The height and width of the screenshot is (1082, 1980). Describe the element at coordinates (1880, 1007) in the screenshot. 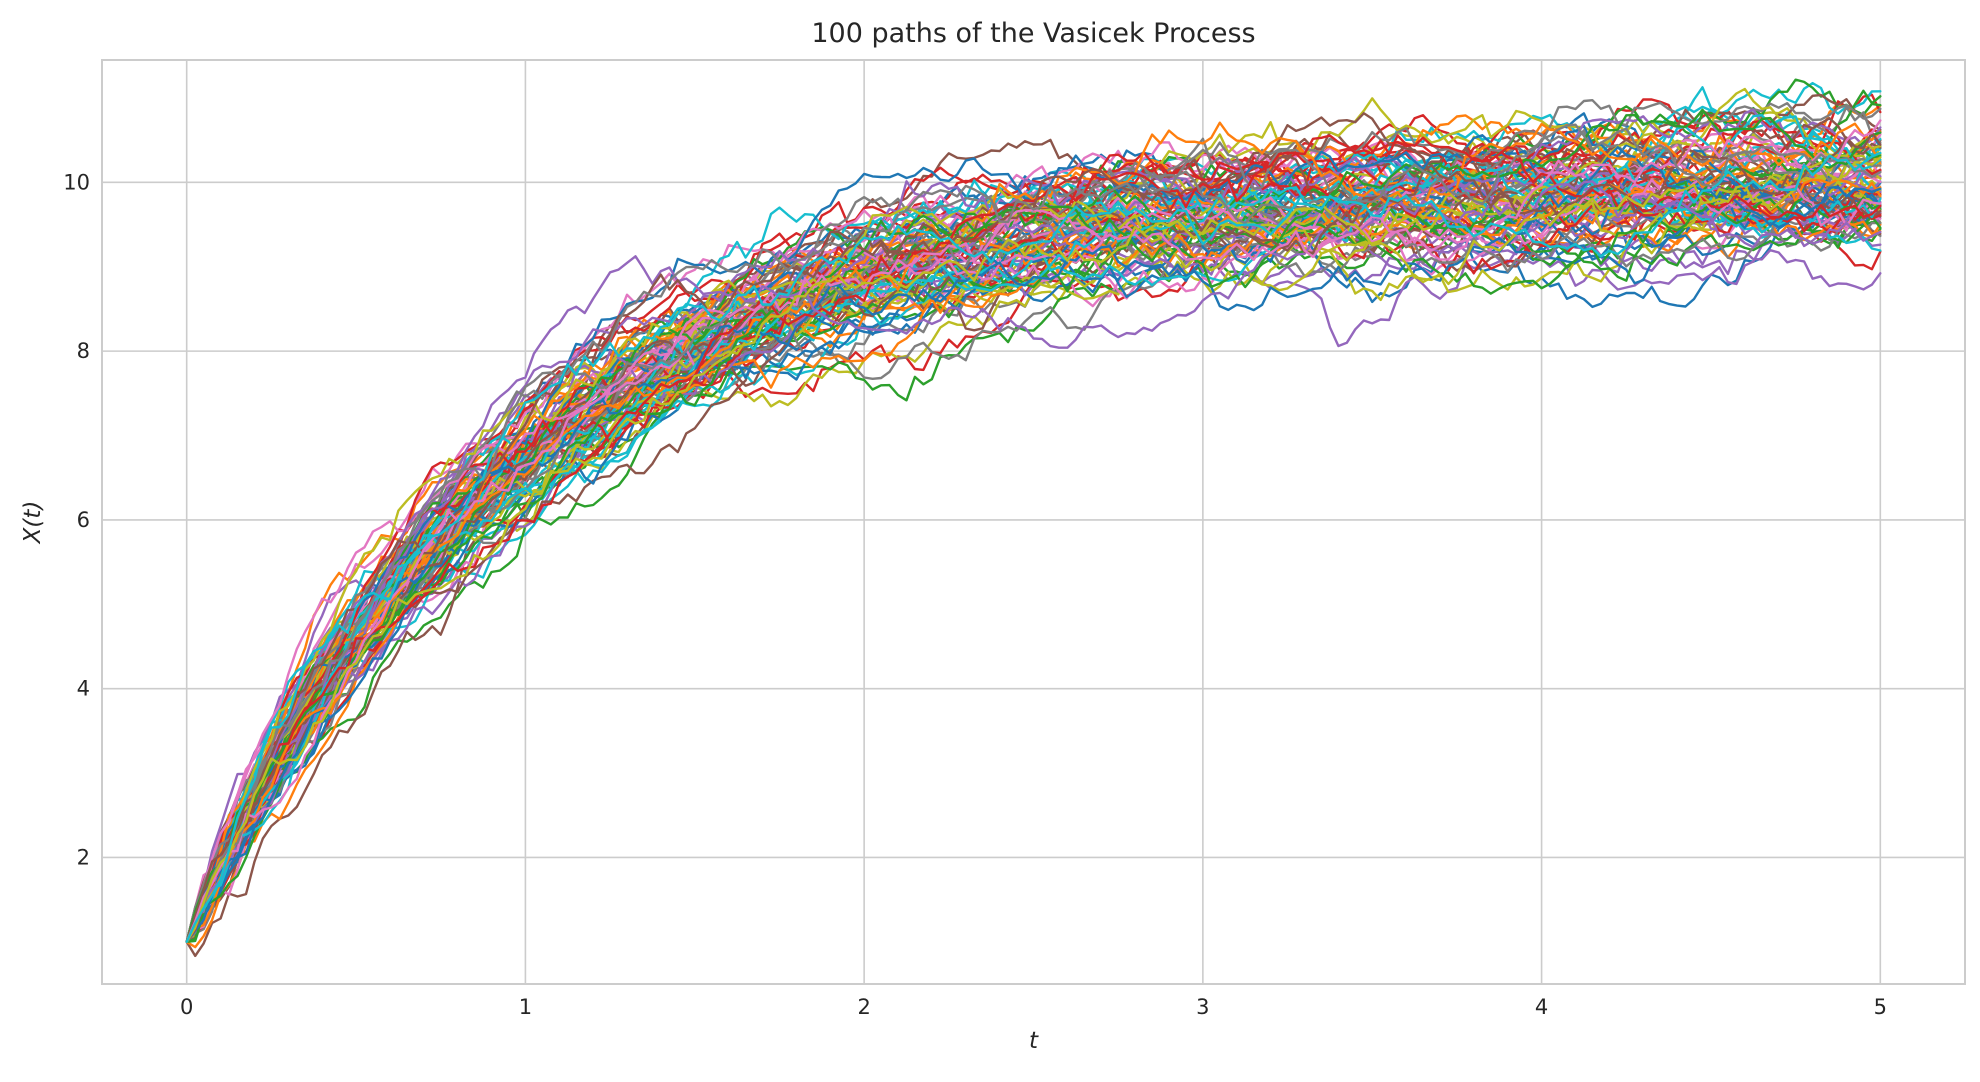

I see `x-tick-label: 5` at that location.